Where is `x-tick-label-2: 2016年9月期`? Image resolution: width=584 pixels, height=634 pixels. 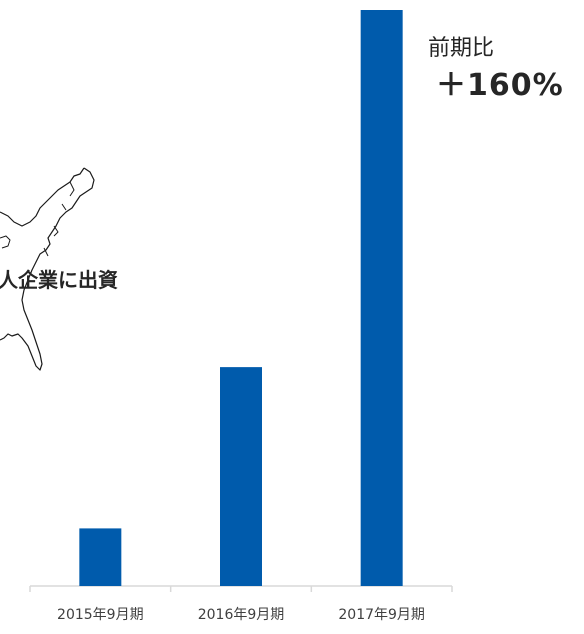 x-tick-label-2: 2016年9月期 is located at coordinates (241, 615).